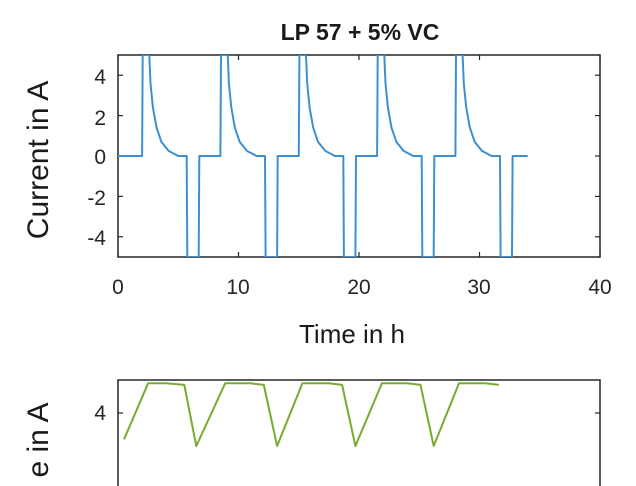  What do you see at coordinates (100, 157) in the screenshot?
I see `y-tick-label-0: 0` at bounding box center [100, 157].